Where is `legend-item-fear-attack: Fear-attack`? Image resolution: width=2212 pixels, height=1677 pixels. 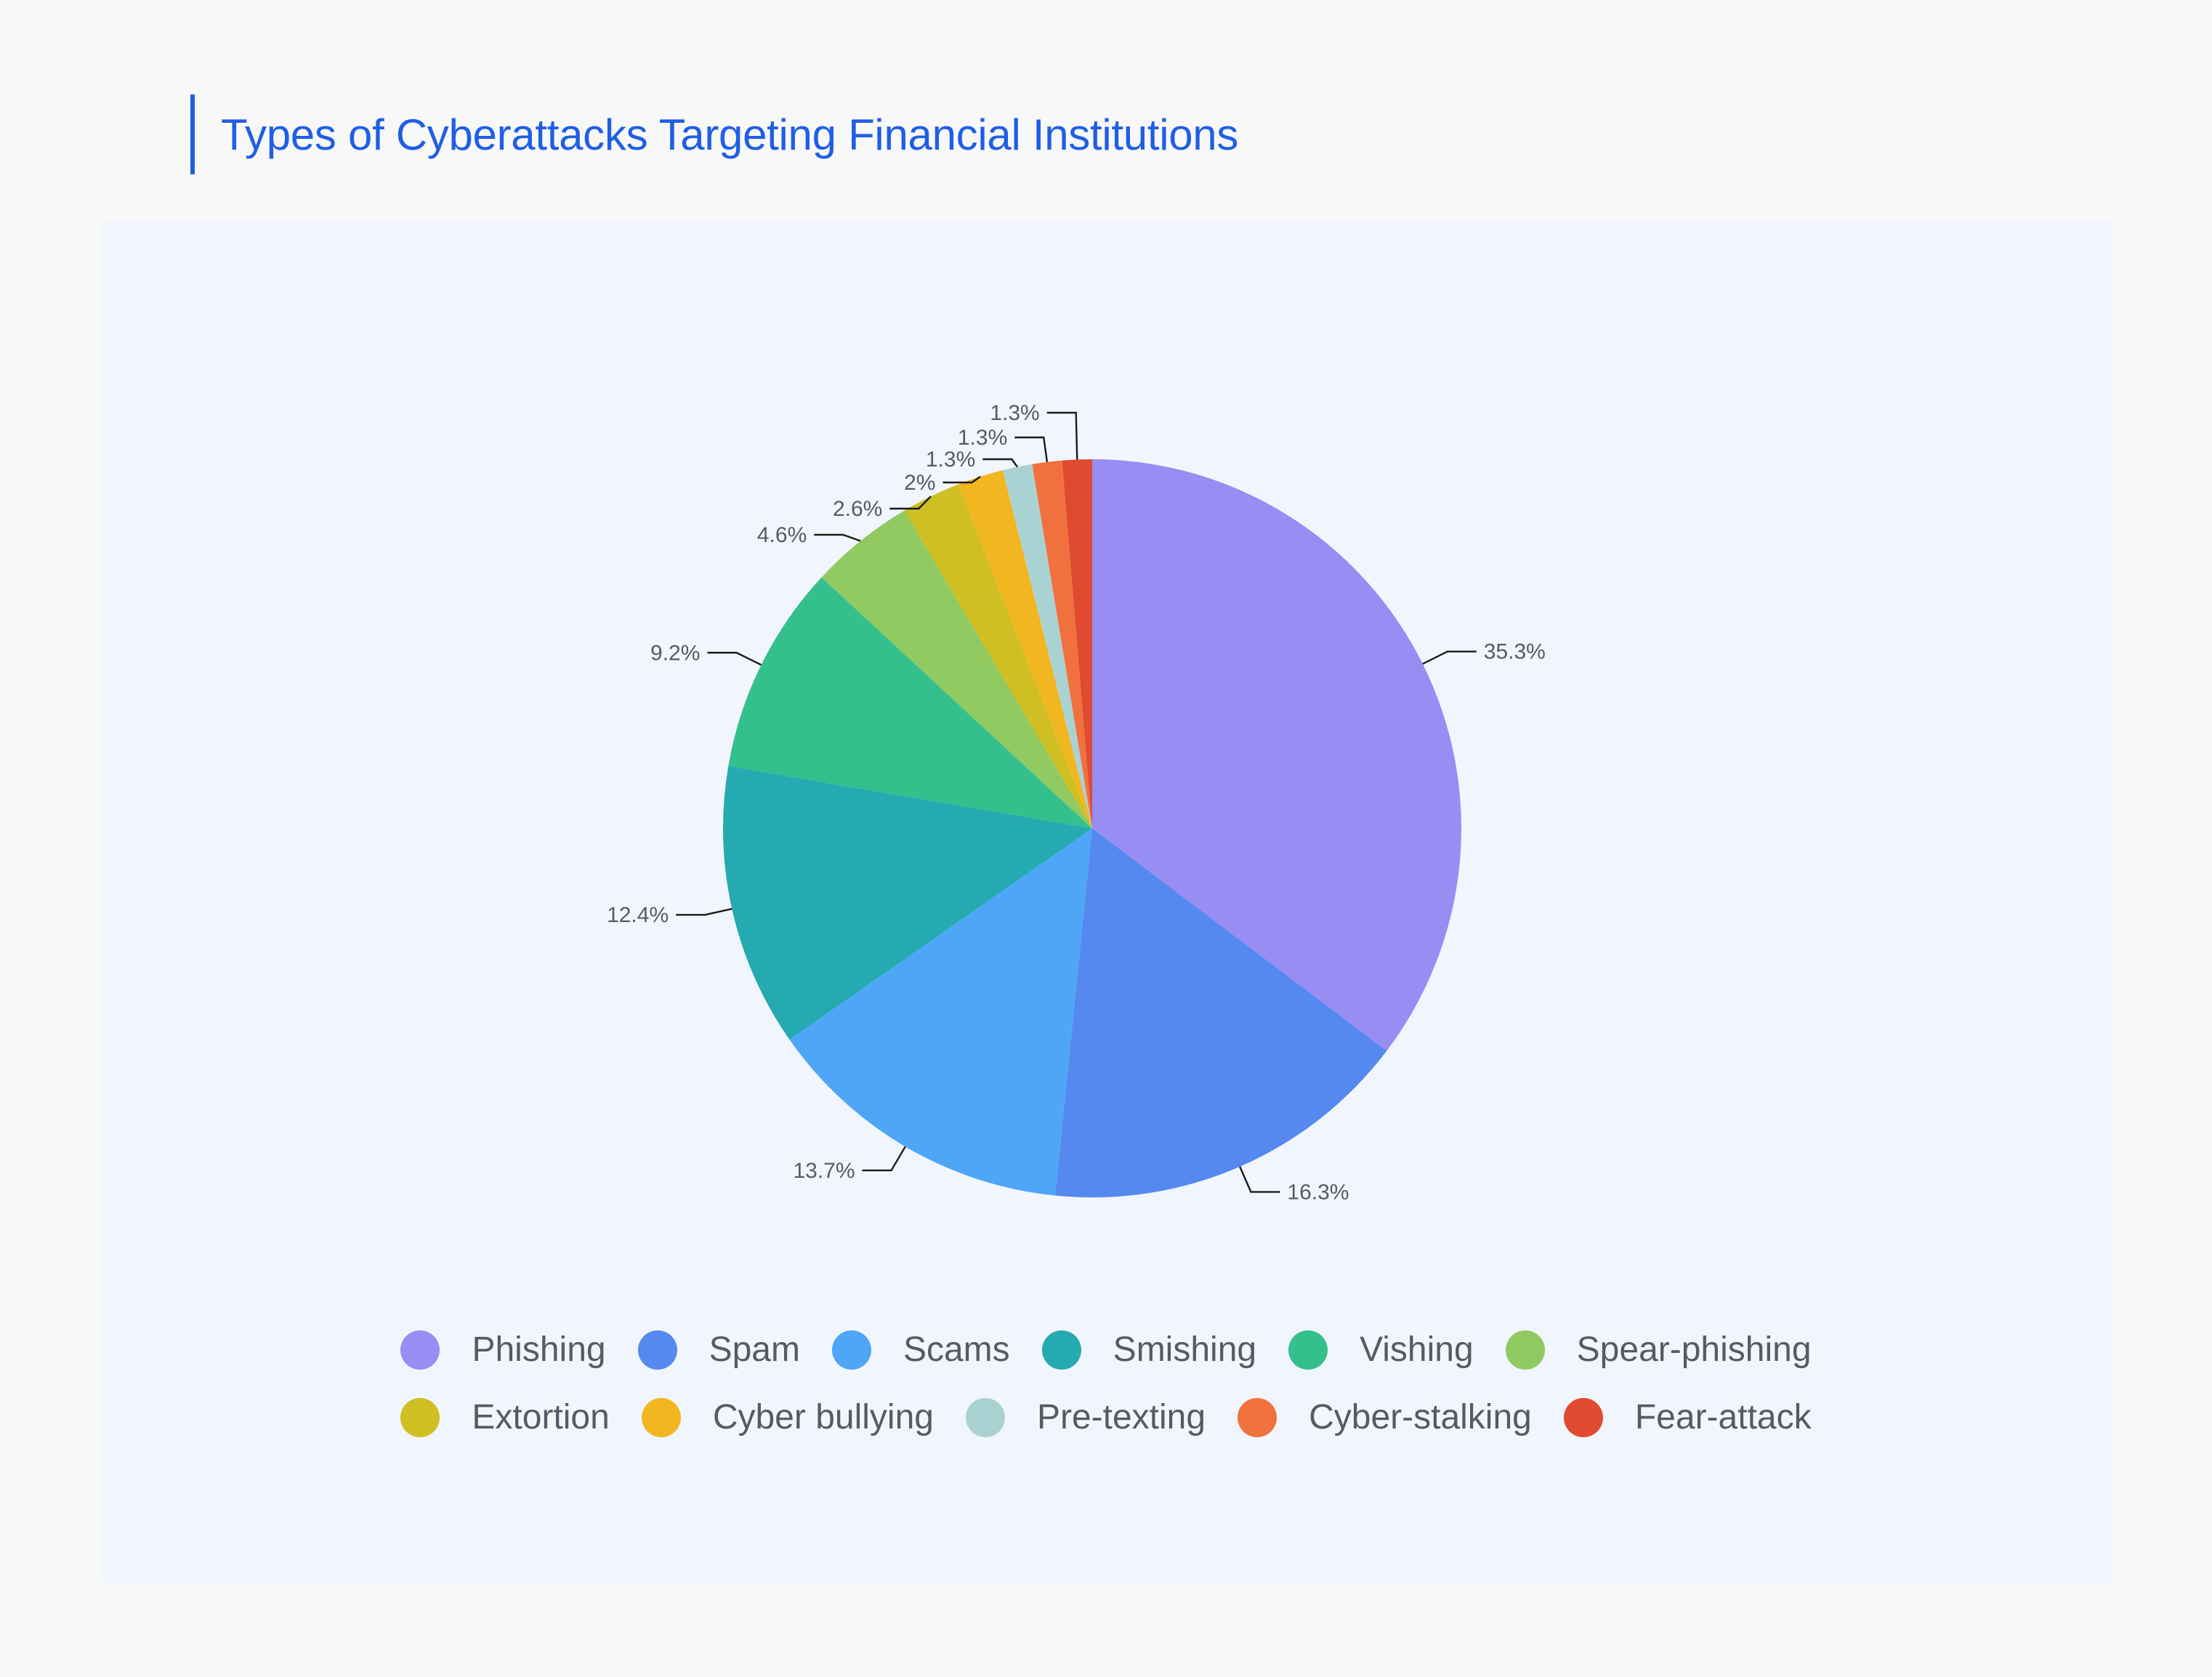 legend-item-fear-attack: Fear-attack is located at coordinates (1687, 1417).